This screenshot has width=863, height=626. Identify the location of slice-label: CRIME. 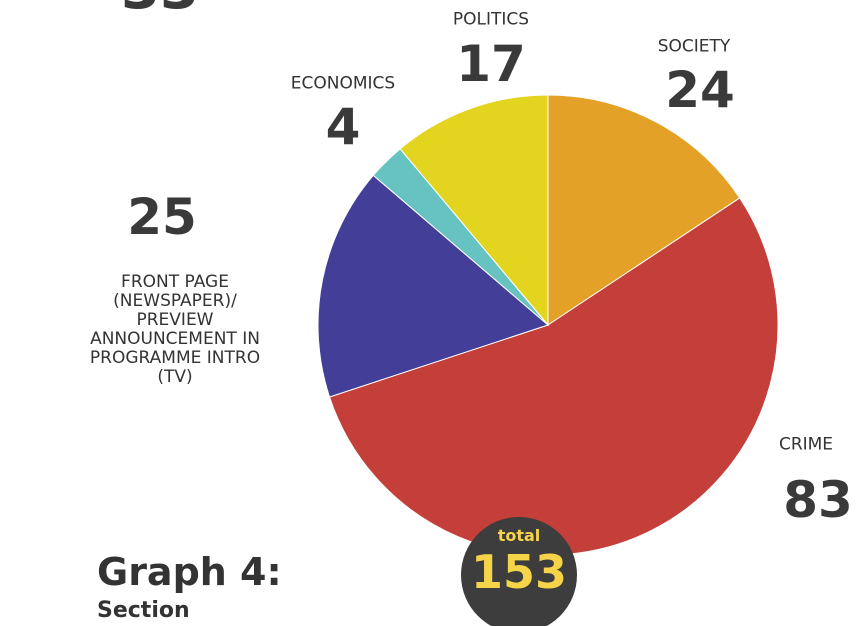
(806, 444).